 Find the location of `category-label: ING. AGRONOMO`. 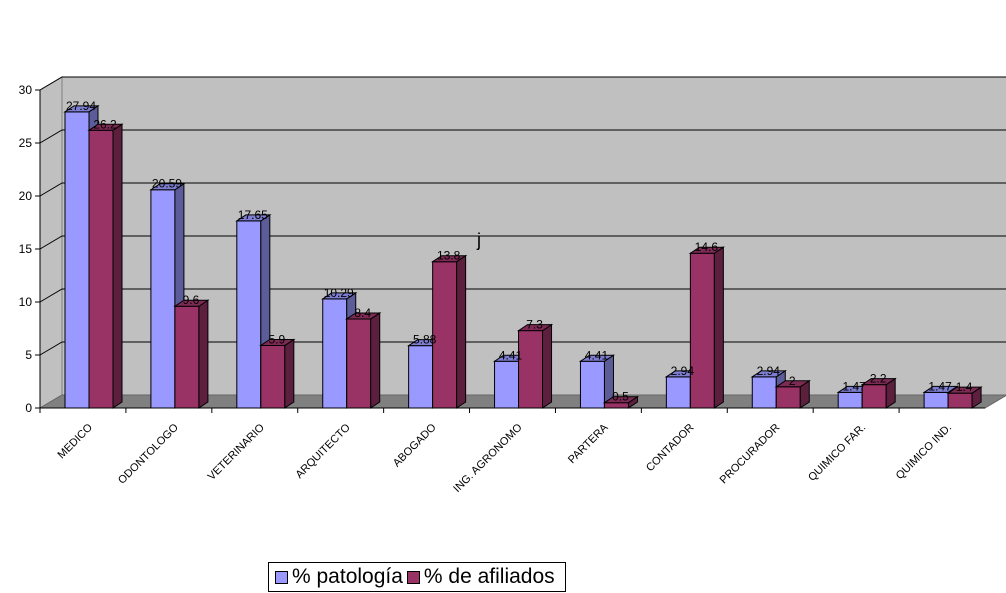

category-label: ING. AGRONOMO is located at coordinates (488, 458).